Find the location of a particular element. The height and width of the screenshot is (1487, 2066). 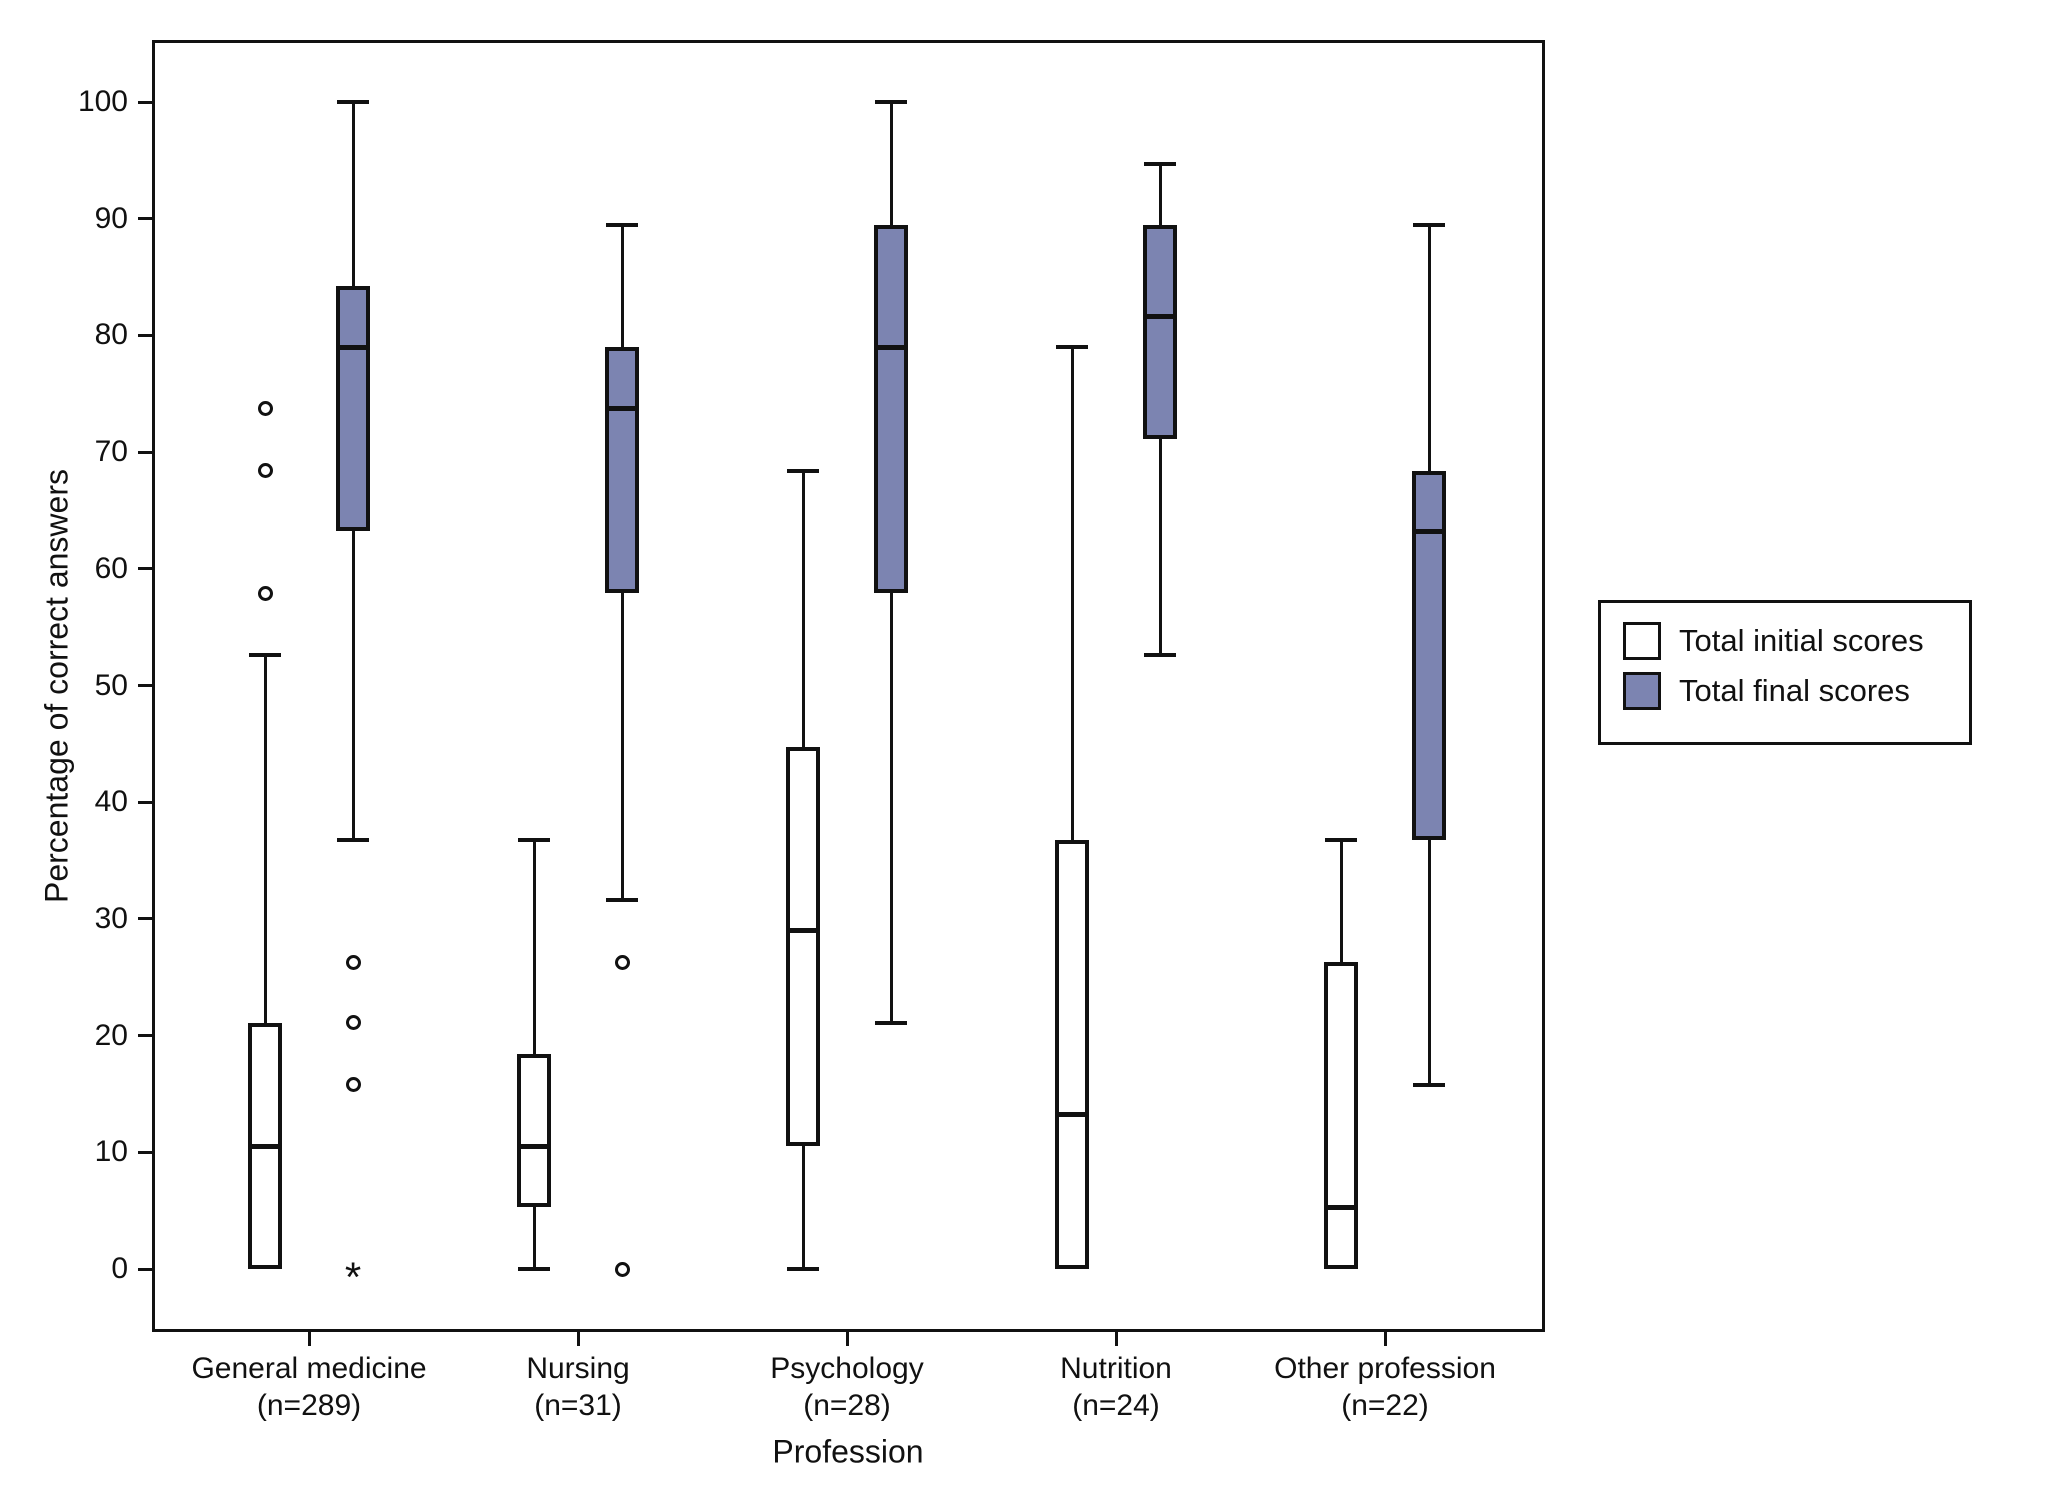

whisker-upper-final-nutrition is located at coordinates (1160, 194).